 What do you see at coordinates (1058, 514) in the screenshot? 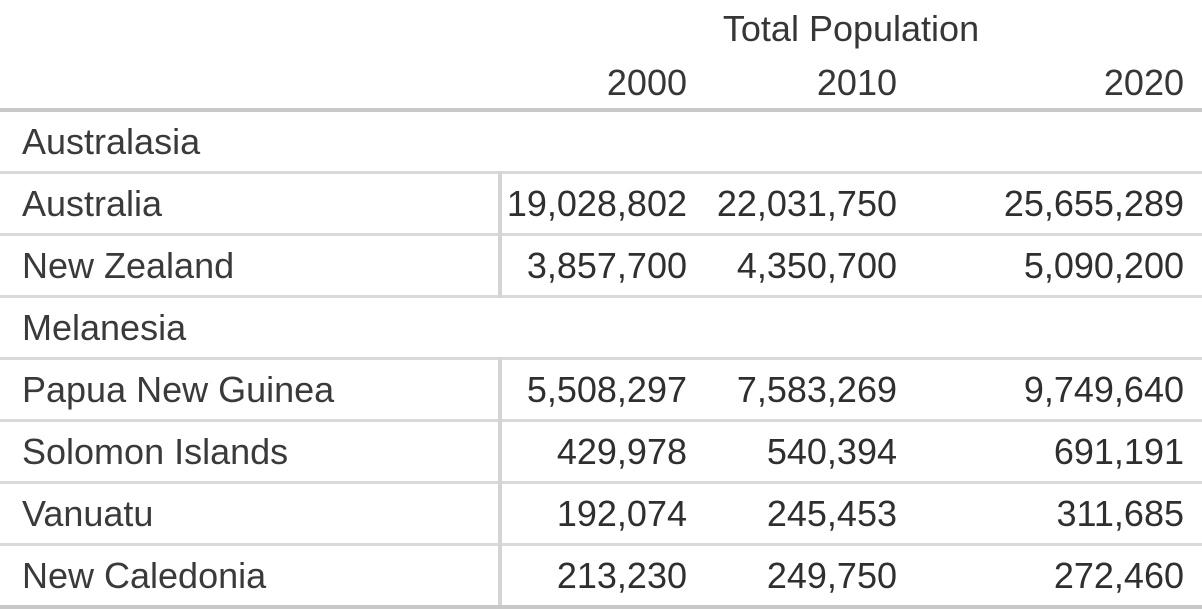
I see `value-2020: 311,685` at bounding box center [1058, 514].